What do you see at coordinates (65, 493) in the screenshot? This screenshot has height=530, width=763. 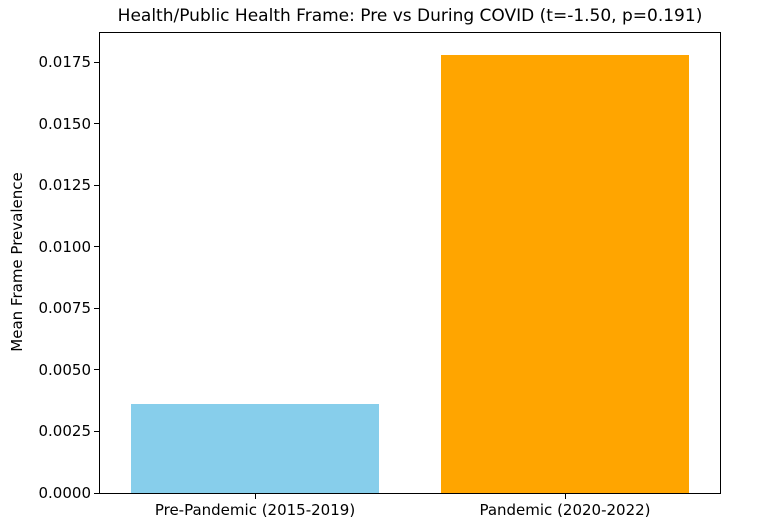 I see `y-tick-label: 0.0000` at bounding box center [65, 493].